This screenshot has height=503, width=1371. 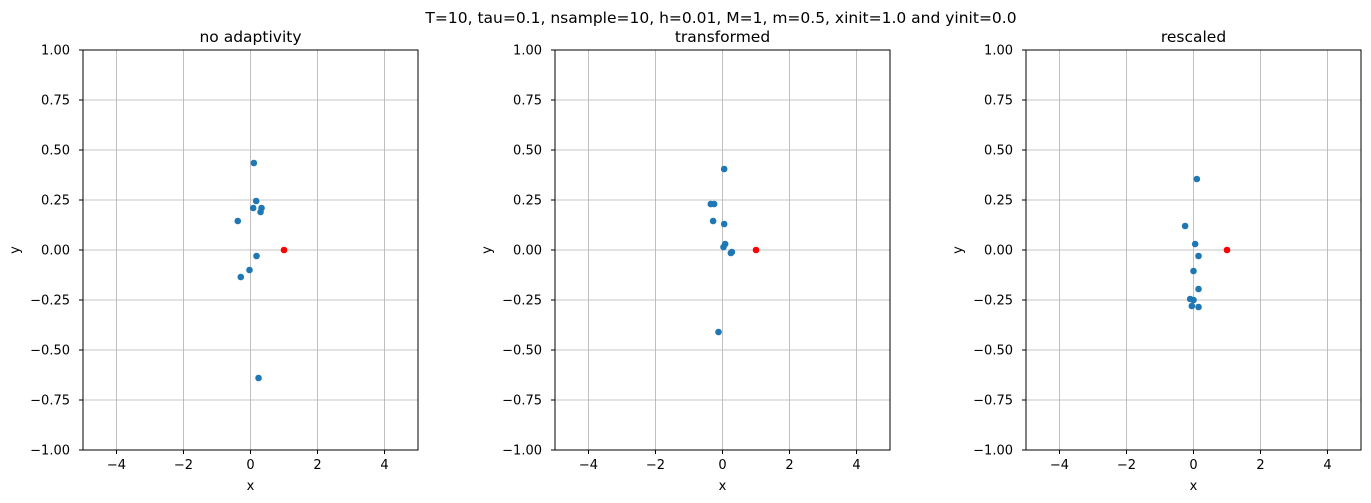 I want to click on subplot-title-transformed: transformed, so click(x=722, y=37).